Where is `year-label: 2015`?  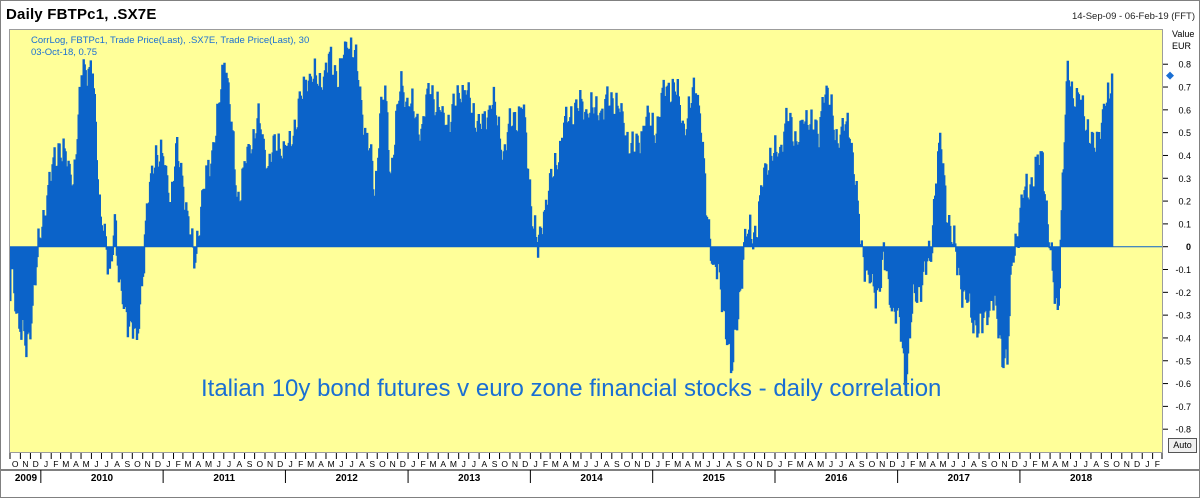
year-label: 2015 is located at coordinates (714, 478).